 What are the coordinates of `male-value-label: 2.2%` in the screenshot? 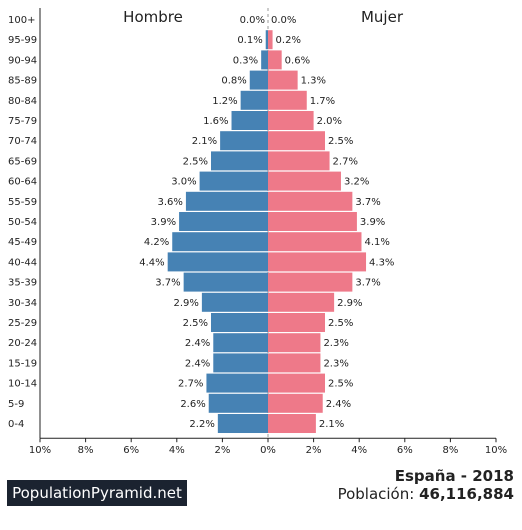 It's located at (201, 424).